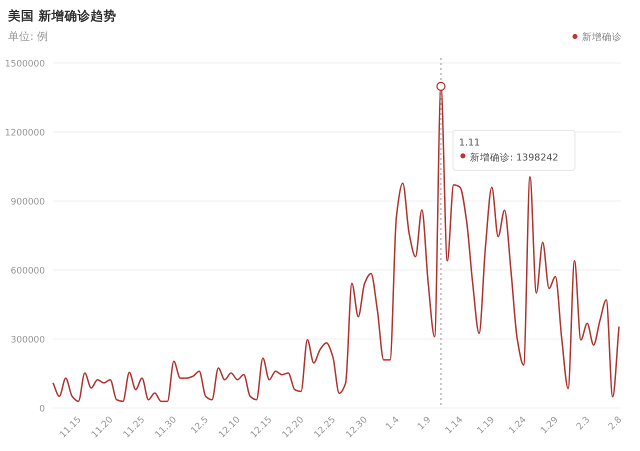 Image resolution: width=640 pixels, height=451 pixels. Describe the element at coordinates (602, 37) in the screenshot. I see `legend-label: 新增确诊` at that location.